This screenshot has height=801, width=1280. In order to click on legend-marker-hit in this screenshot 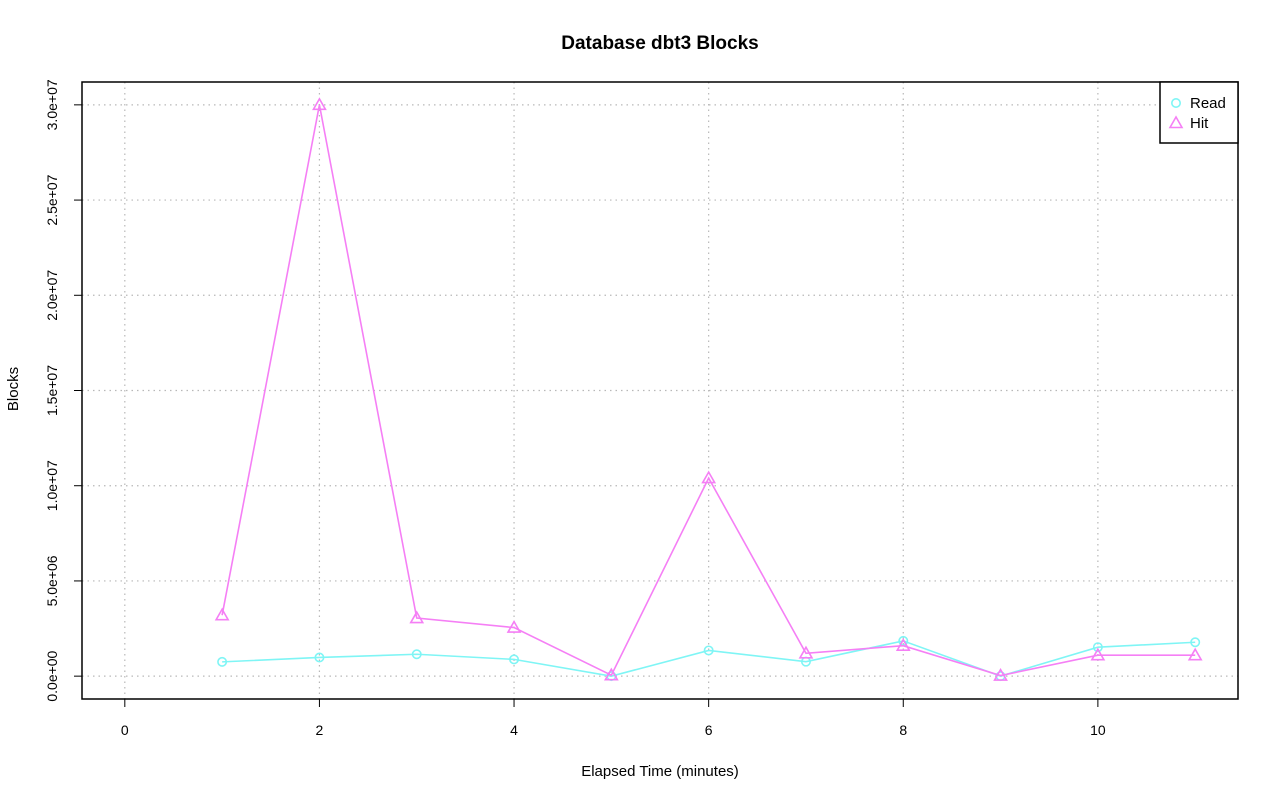, I will do `click(1176, 122)`.